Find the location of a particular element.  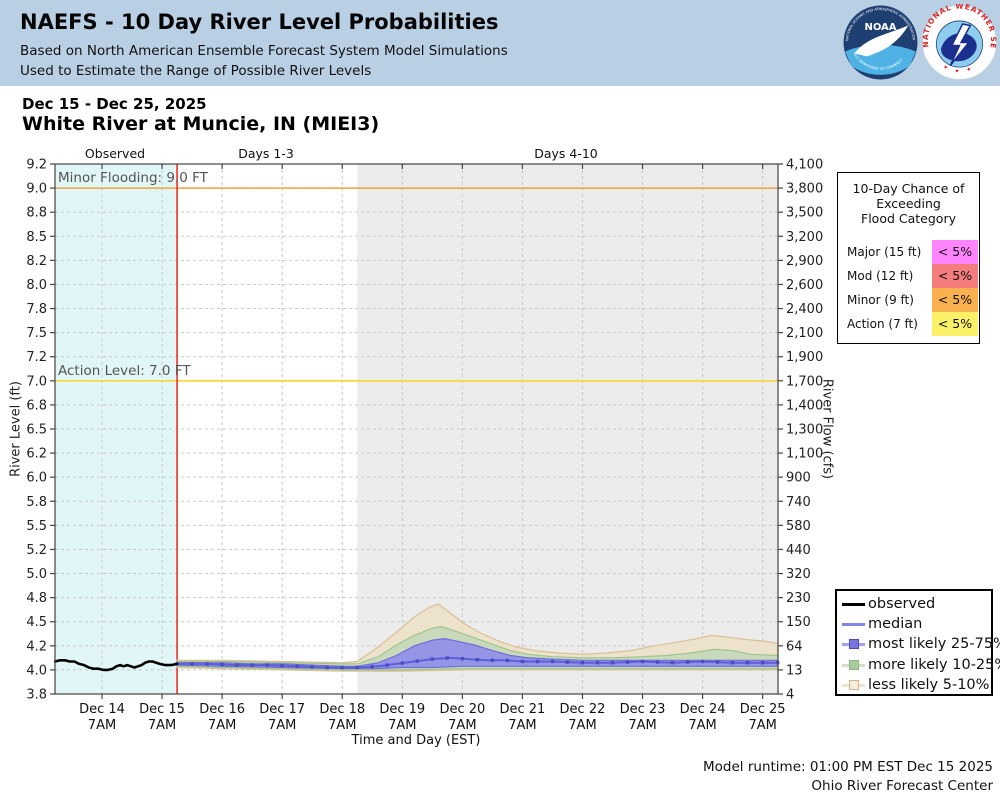

right-tick-label: 4,100 is located at coordinates (804, 165).